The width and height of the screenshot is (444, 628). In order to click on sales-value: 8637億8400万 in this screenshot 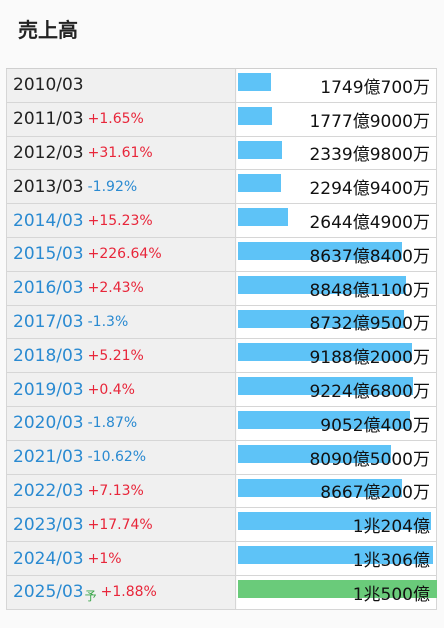, I will do `click(369, 256)`.